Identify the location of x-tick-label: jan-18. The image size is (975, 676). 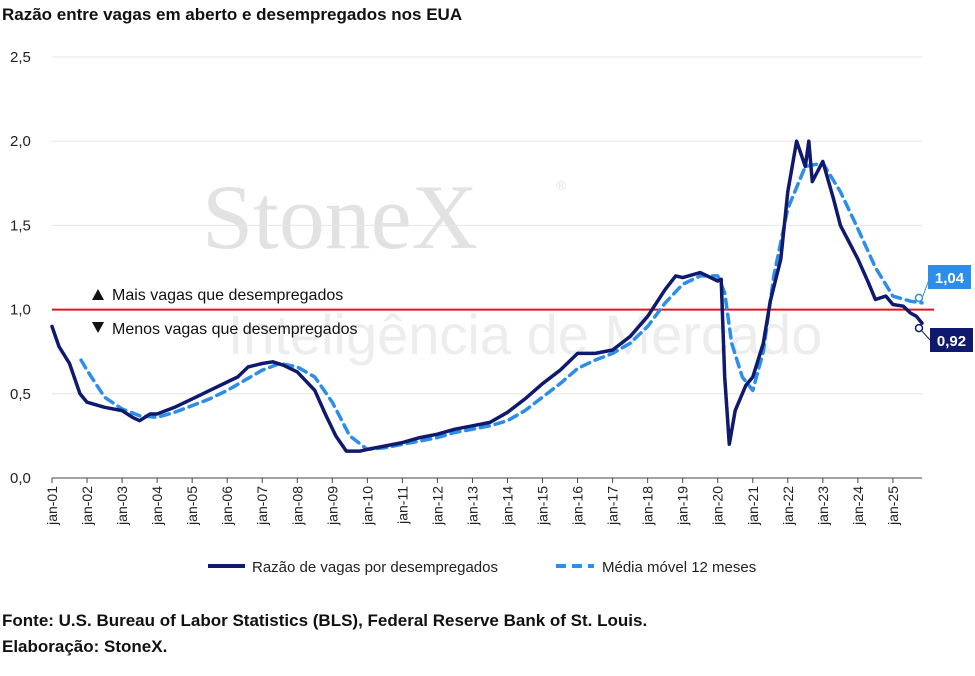
(648, 506).